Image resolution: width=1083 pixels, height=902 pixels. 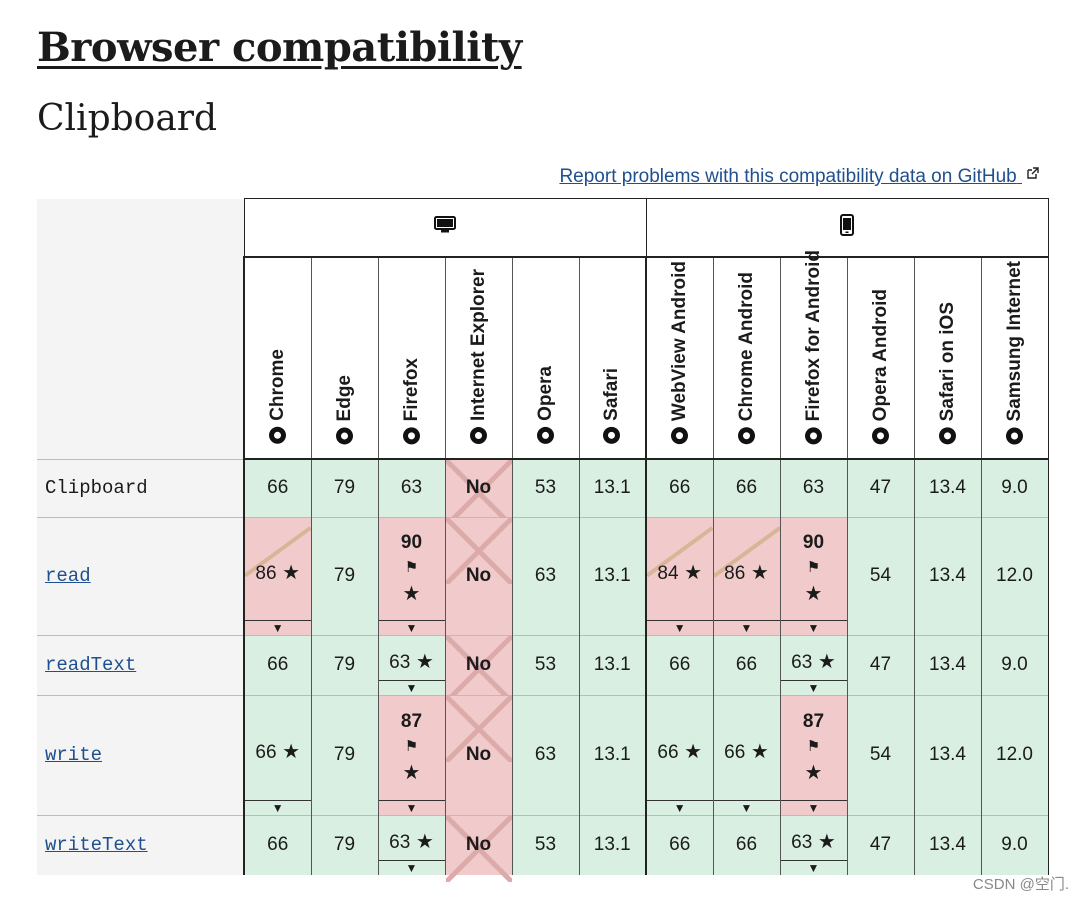 What do you see at coordinates (279, 47) in the screenshot?
I see `page-title: Browser compatibility` at bounding box center [279, 47].